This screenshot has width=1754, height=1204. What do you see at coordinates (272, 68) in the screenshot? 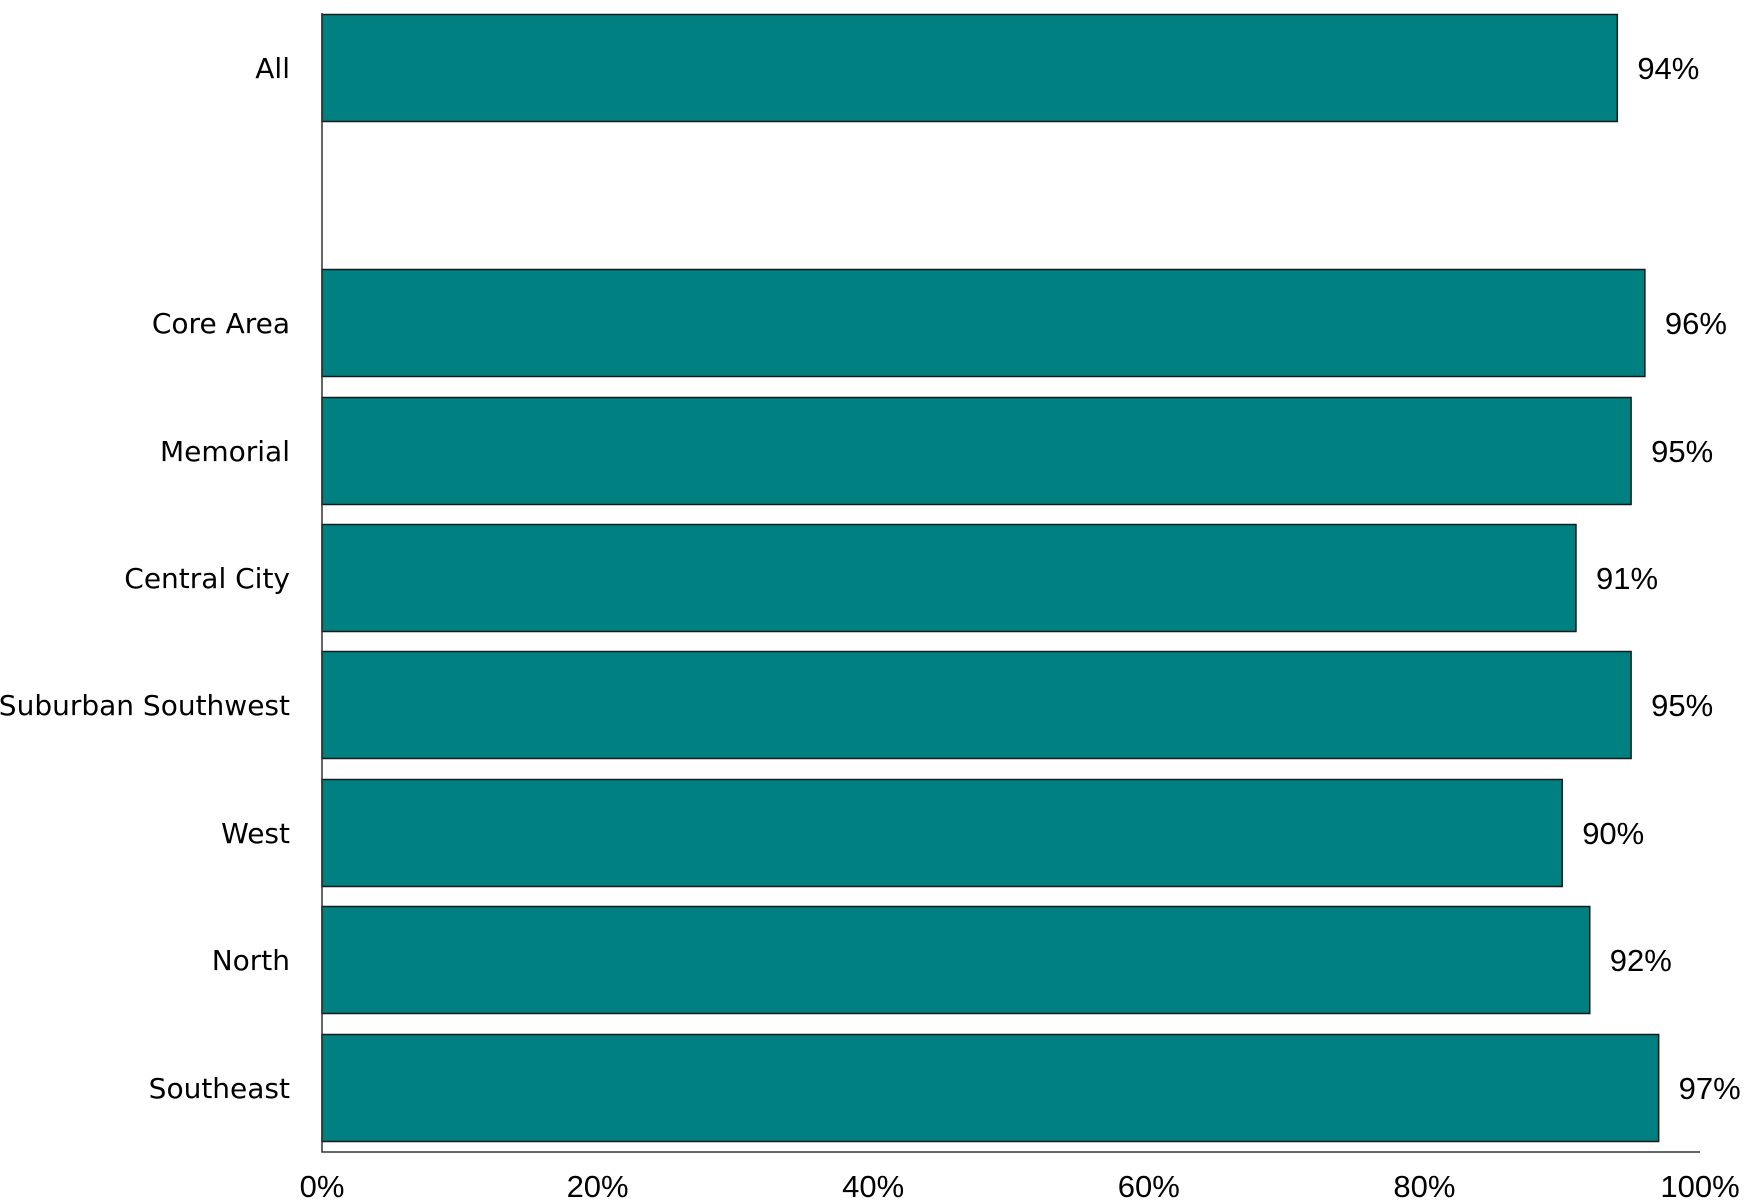
I see `category-label-all: All` at bounding box center [272, 68].